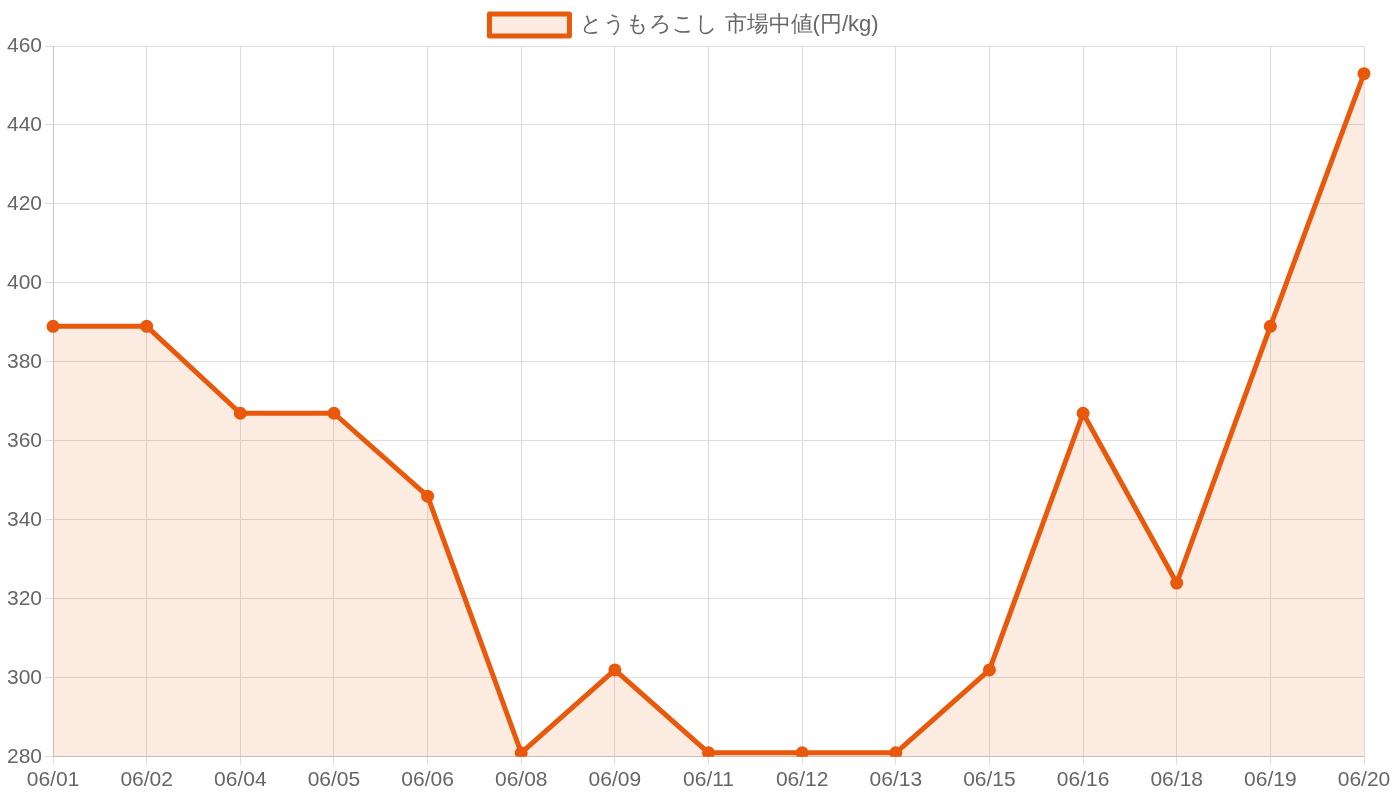  What do you see at coordinates (989, 779) in the screenshot?
I see `x-tick-label: 06/15` at bounding box center [989, 779].